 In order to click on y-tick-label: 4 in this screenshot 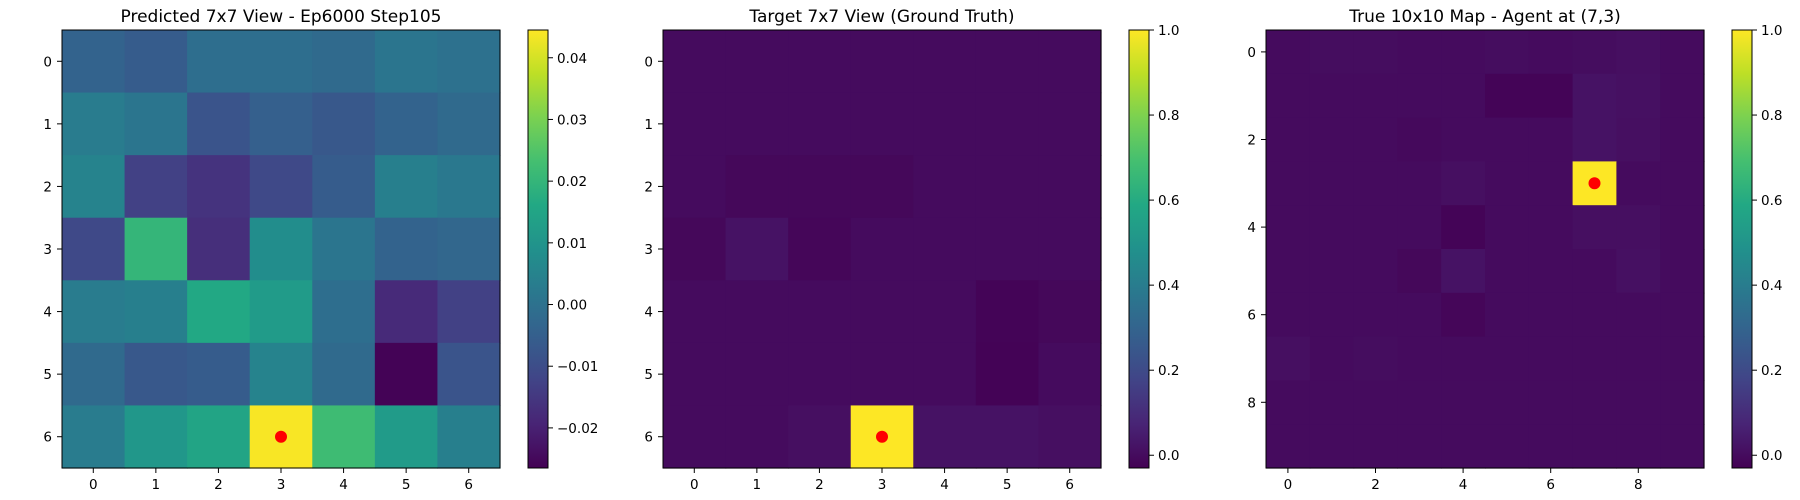, I will do `click(648, 313)`.